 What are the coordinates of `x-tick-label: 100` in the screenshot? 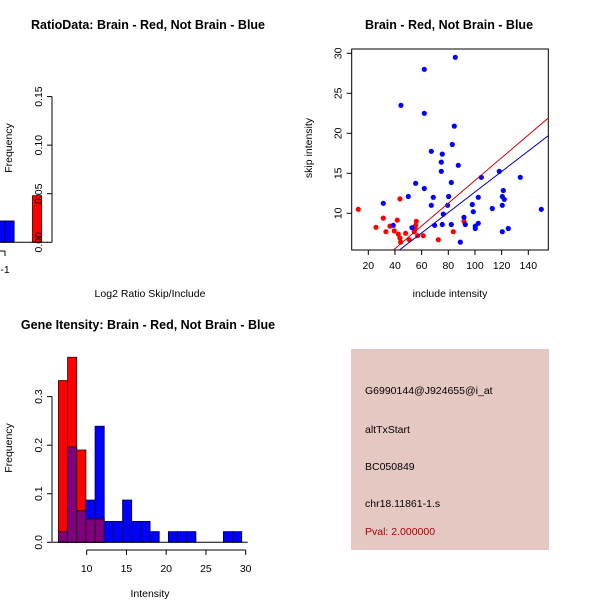 It's located at (475, 266).